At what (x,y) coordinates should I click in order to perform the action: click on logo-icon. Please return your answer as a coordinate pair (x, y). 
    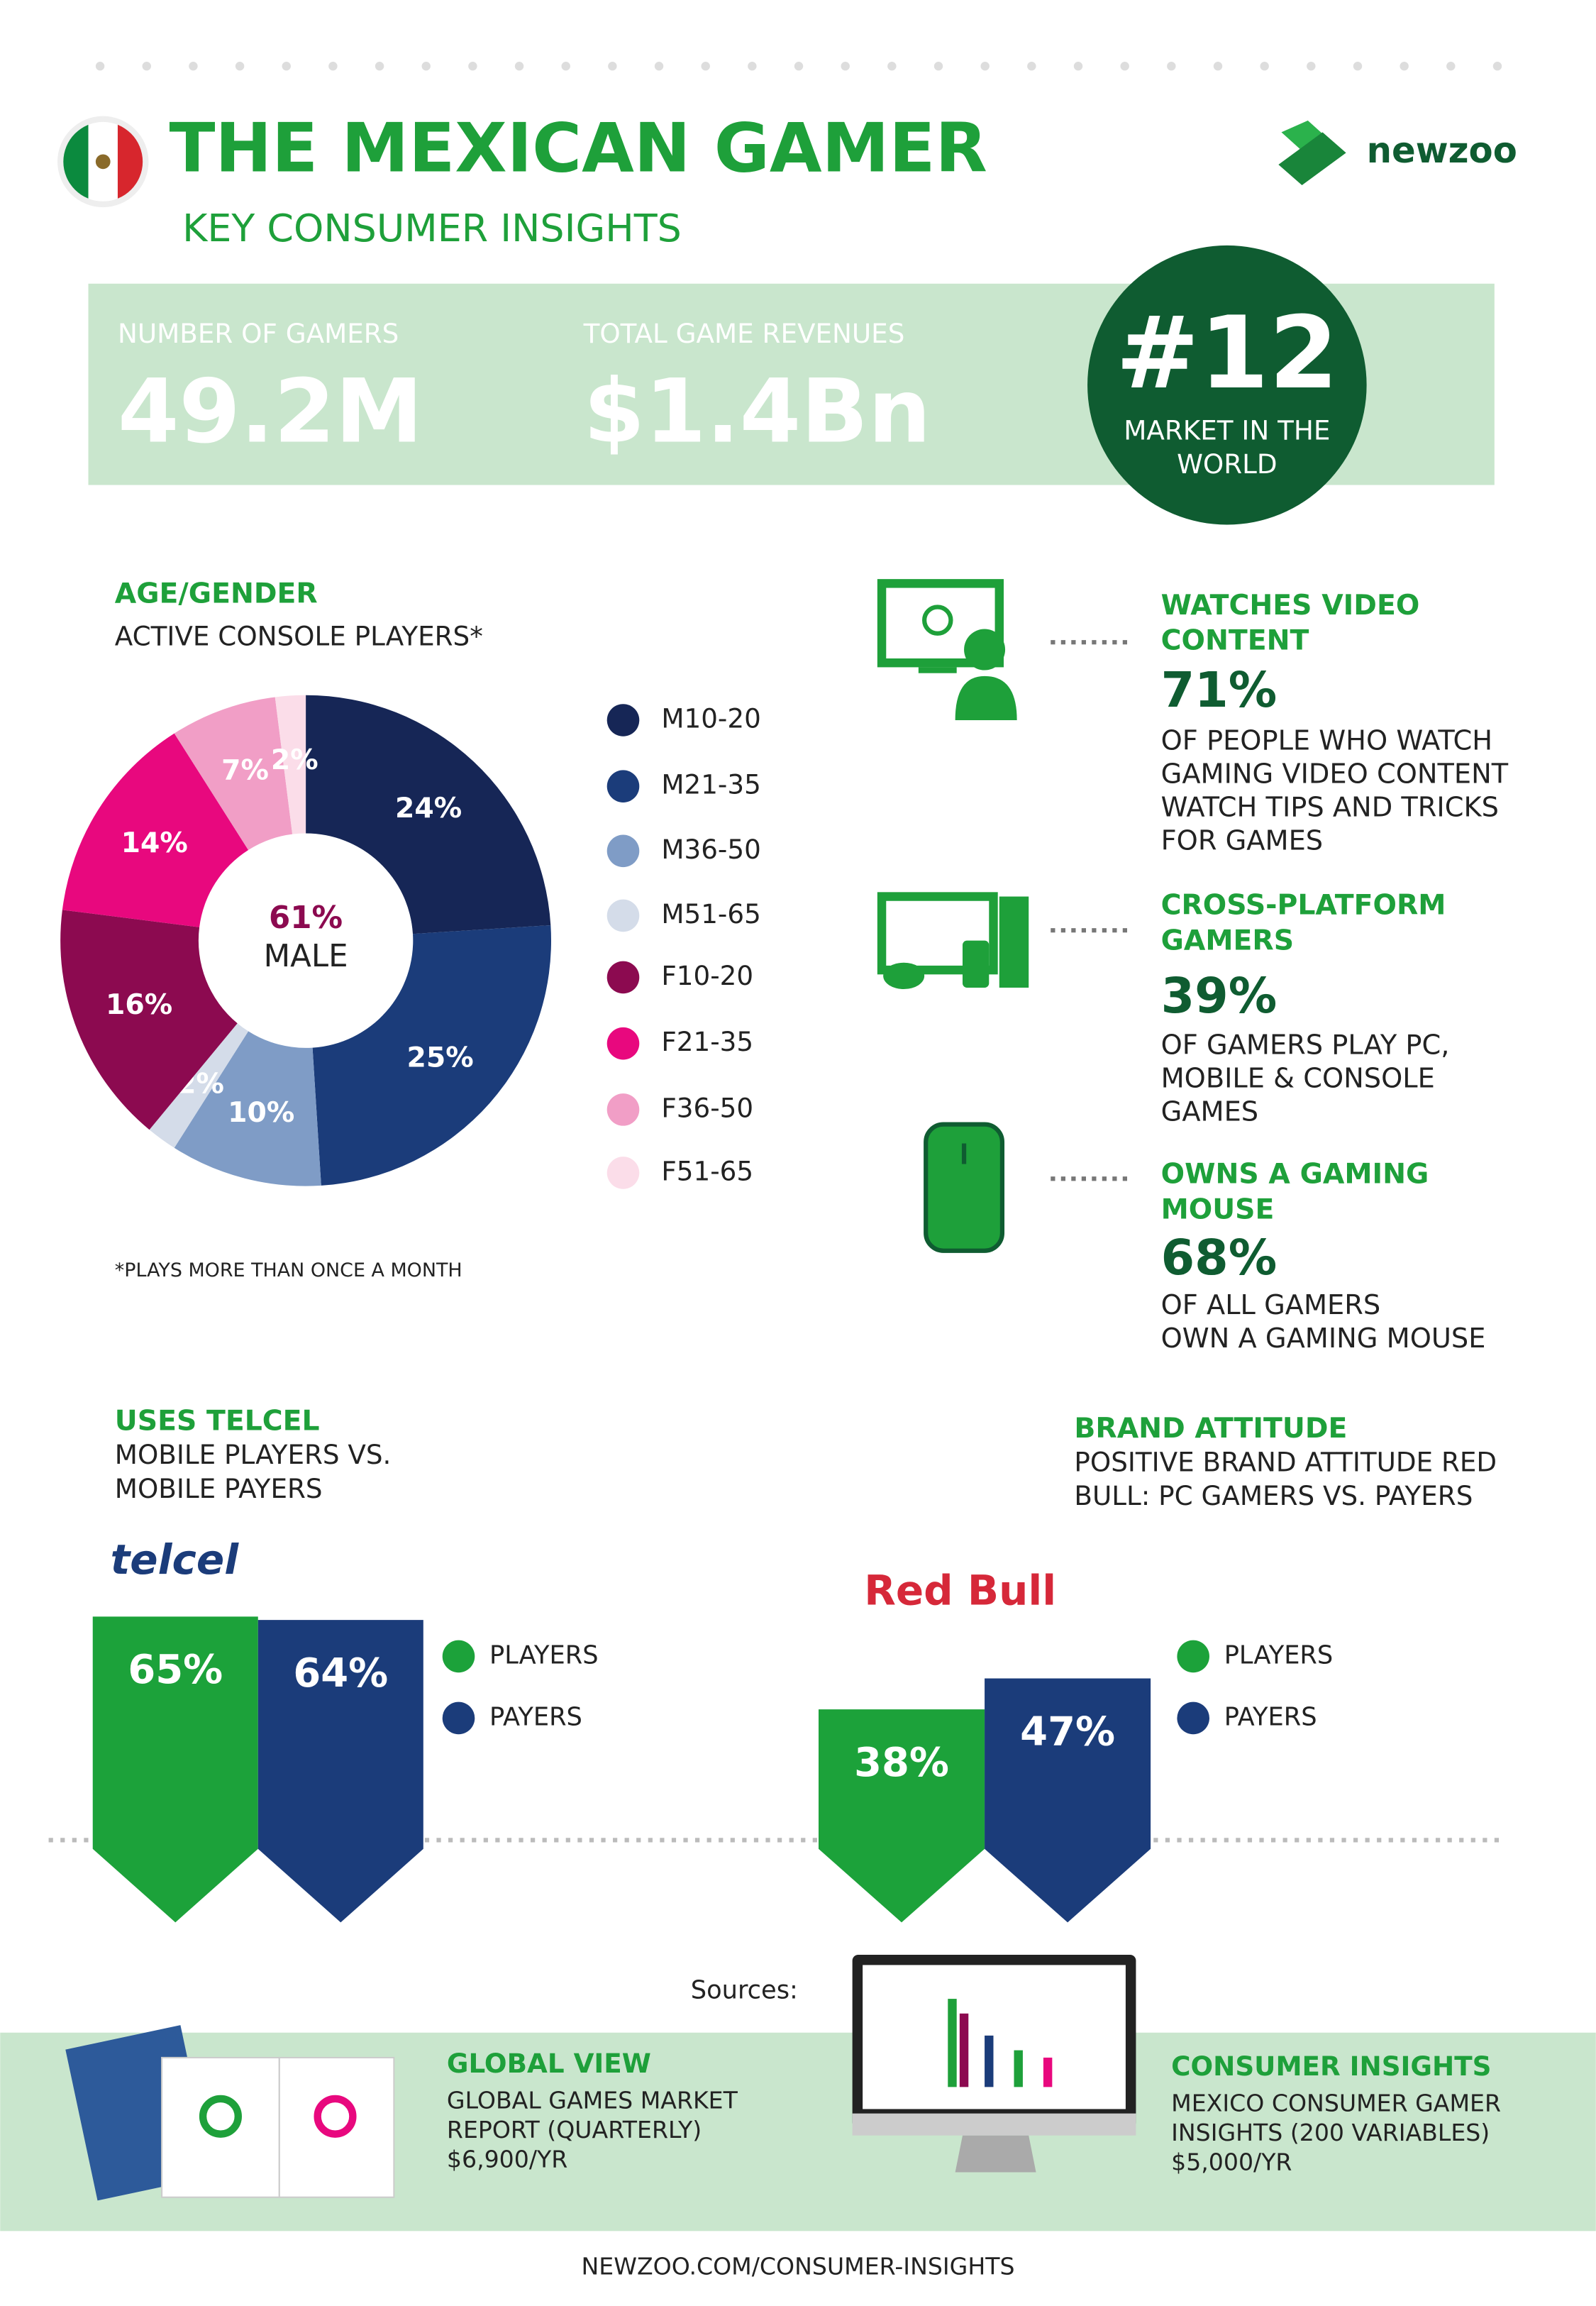
    Looking at the image, I should click on (1312, 152).